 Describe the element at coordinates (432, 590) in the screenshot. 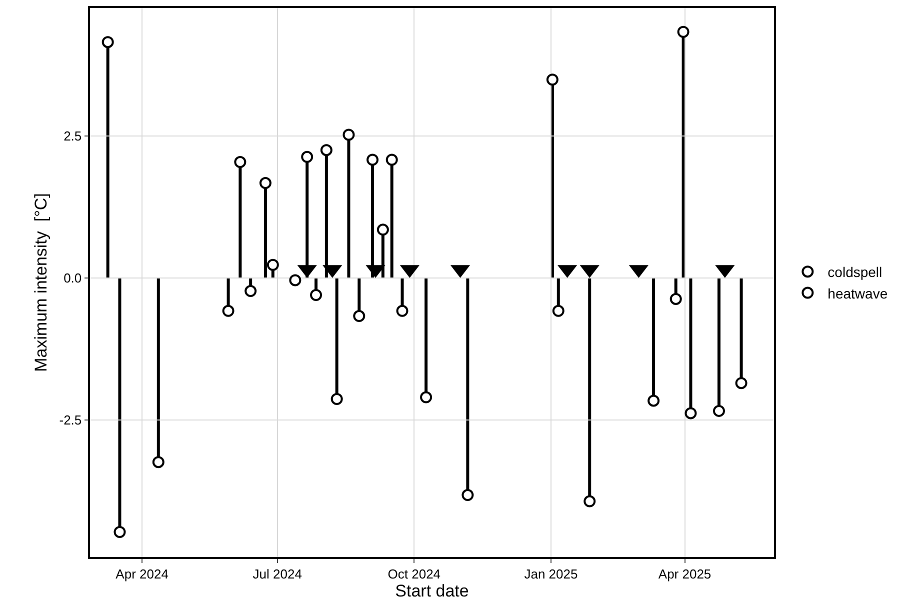

I see `x-axis-title: Start date` at that location.